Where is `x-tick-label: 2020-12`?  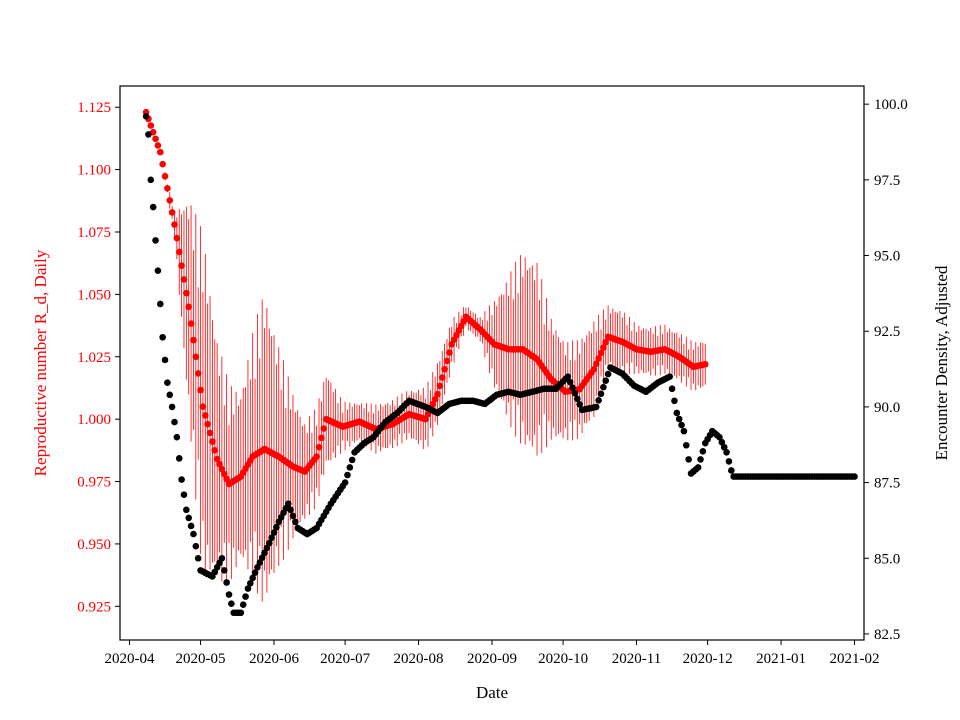 x-tick-label: 2020-12 is located at coordinates (708, 659).